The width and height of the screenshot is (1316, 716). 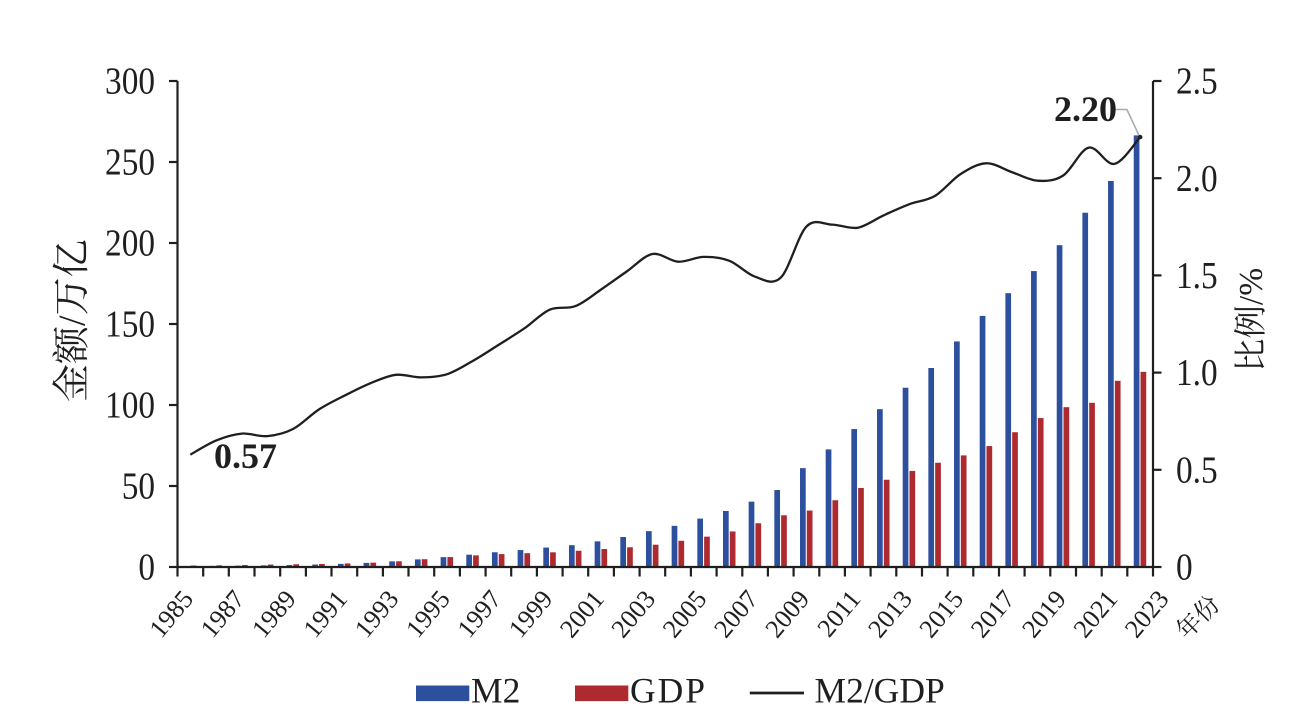 I want to click on svg-text: 2.20, so click(x=1085, y=109).